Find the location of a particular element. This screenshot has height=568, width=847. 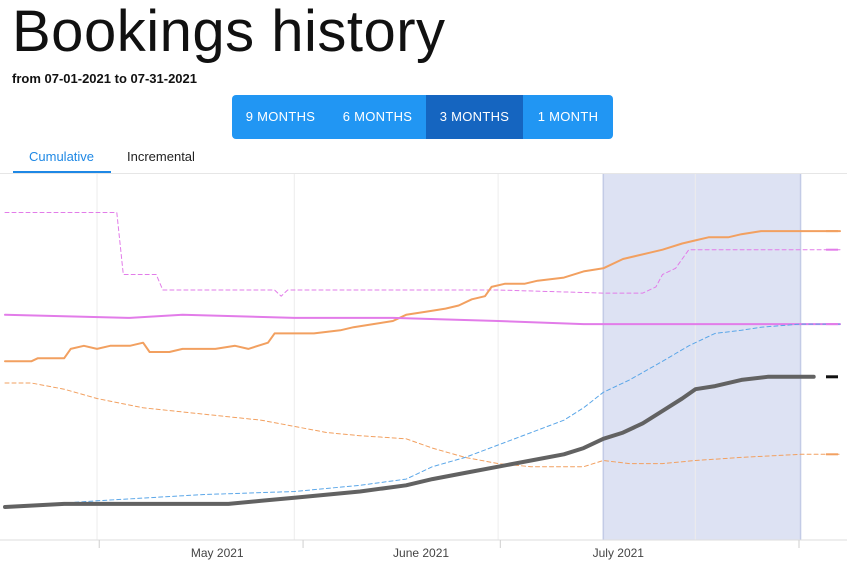

range-9-months-button: 9 MONTHS is located at coordinates (280, 116).